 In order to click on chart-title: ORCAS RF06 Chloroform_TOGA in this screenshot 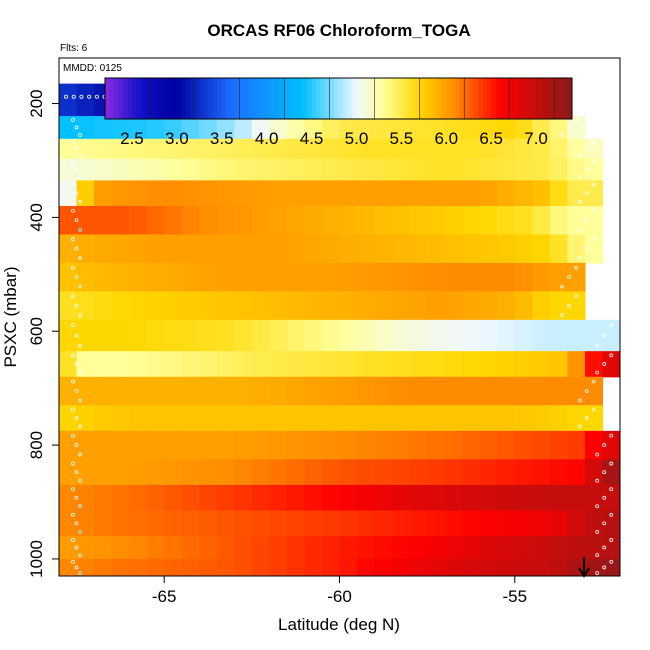, I will do `click(338, 30)`.